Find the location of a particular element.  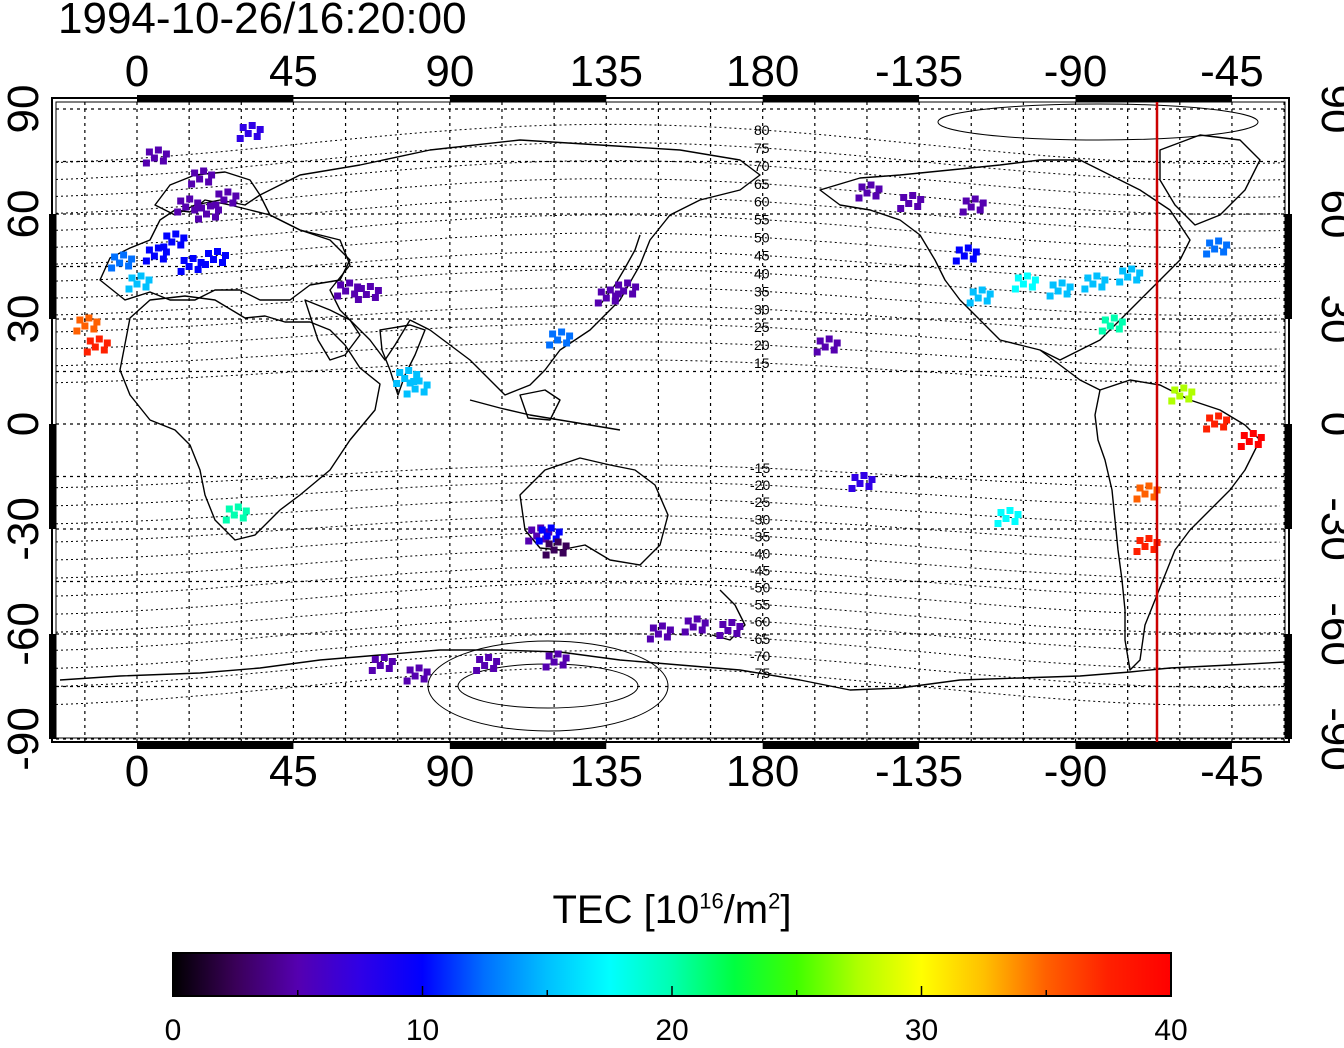

contour-label: -70 is located at coordinates (760, 656).